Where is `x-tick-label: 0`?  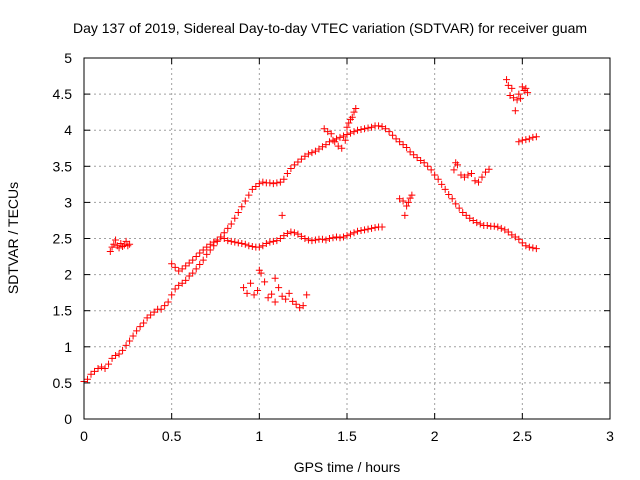
x-tick-label: 0 is located at coordinates (84, 436).